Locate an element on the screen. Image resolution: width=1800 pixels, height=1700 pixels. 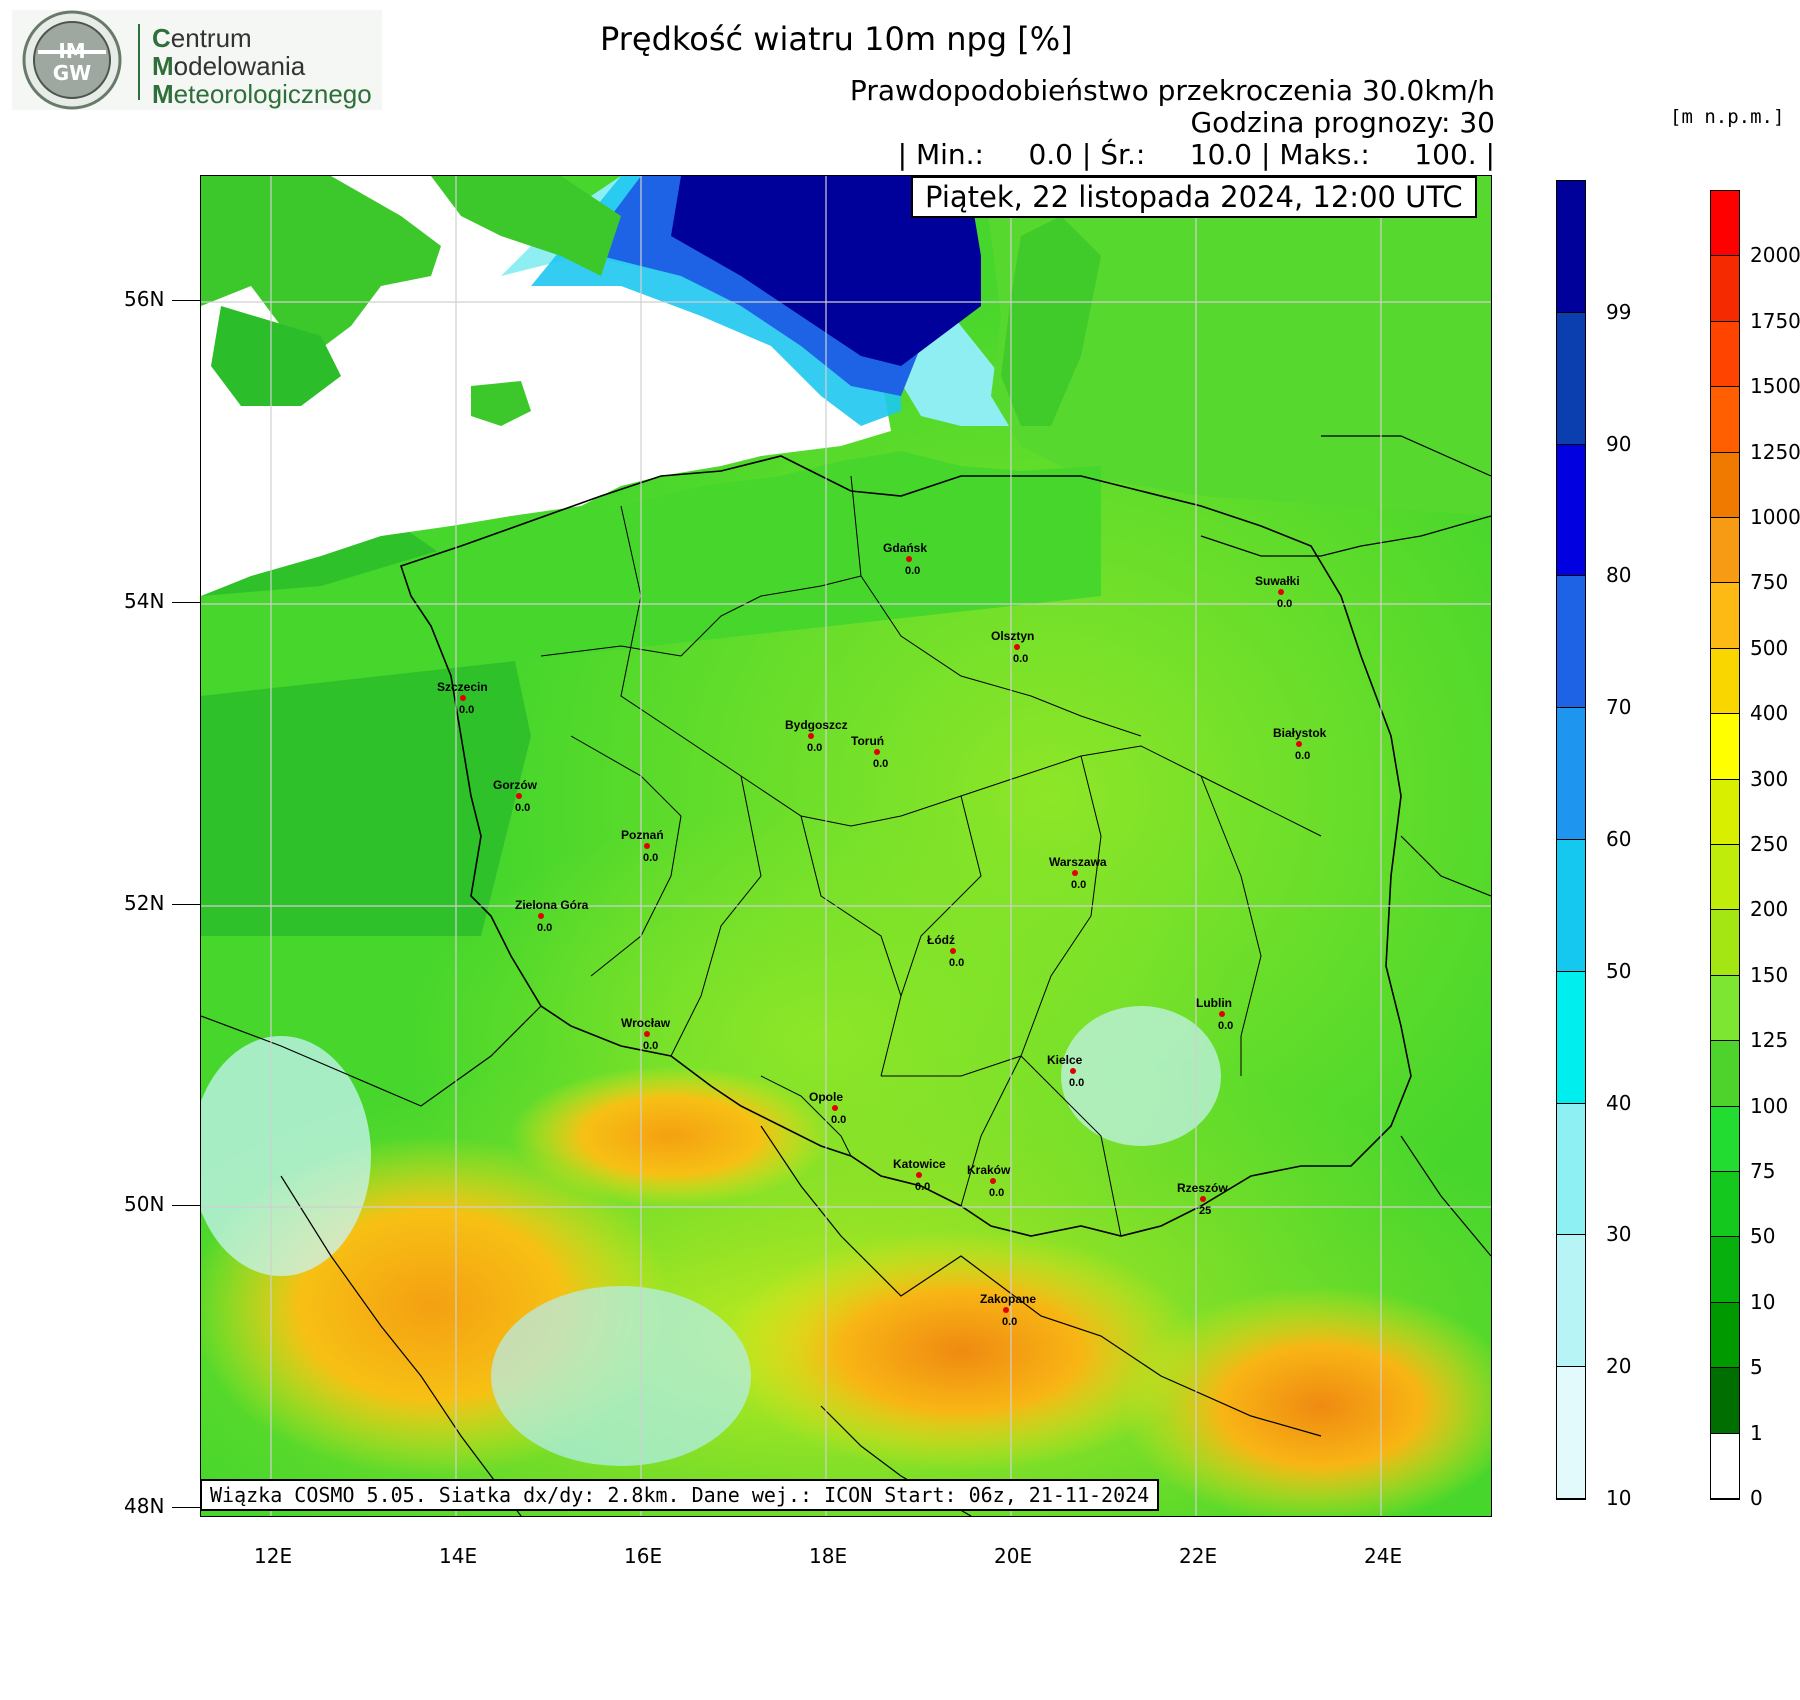
city-name: Białystok is located at coordinates (1300, 733).